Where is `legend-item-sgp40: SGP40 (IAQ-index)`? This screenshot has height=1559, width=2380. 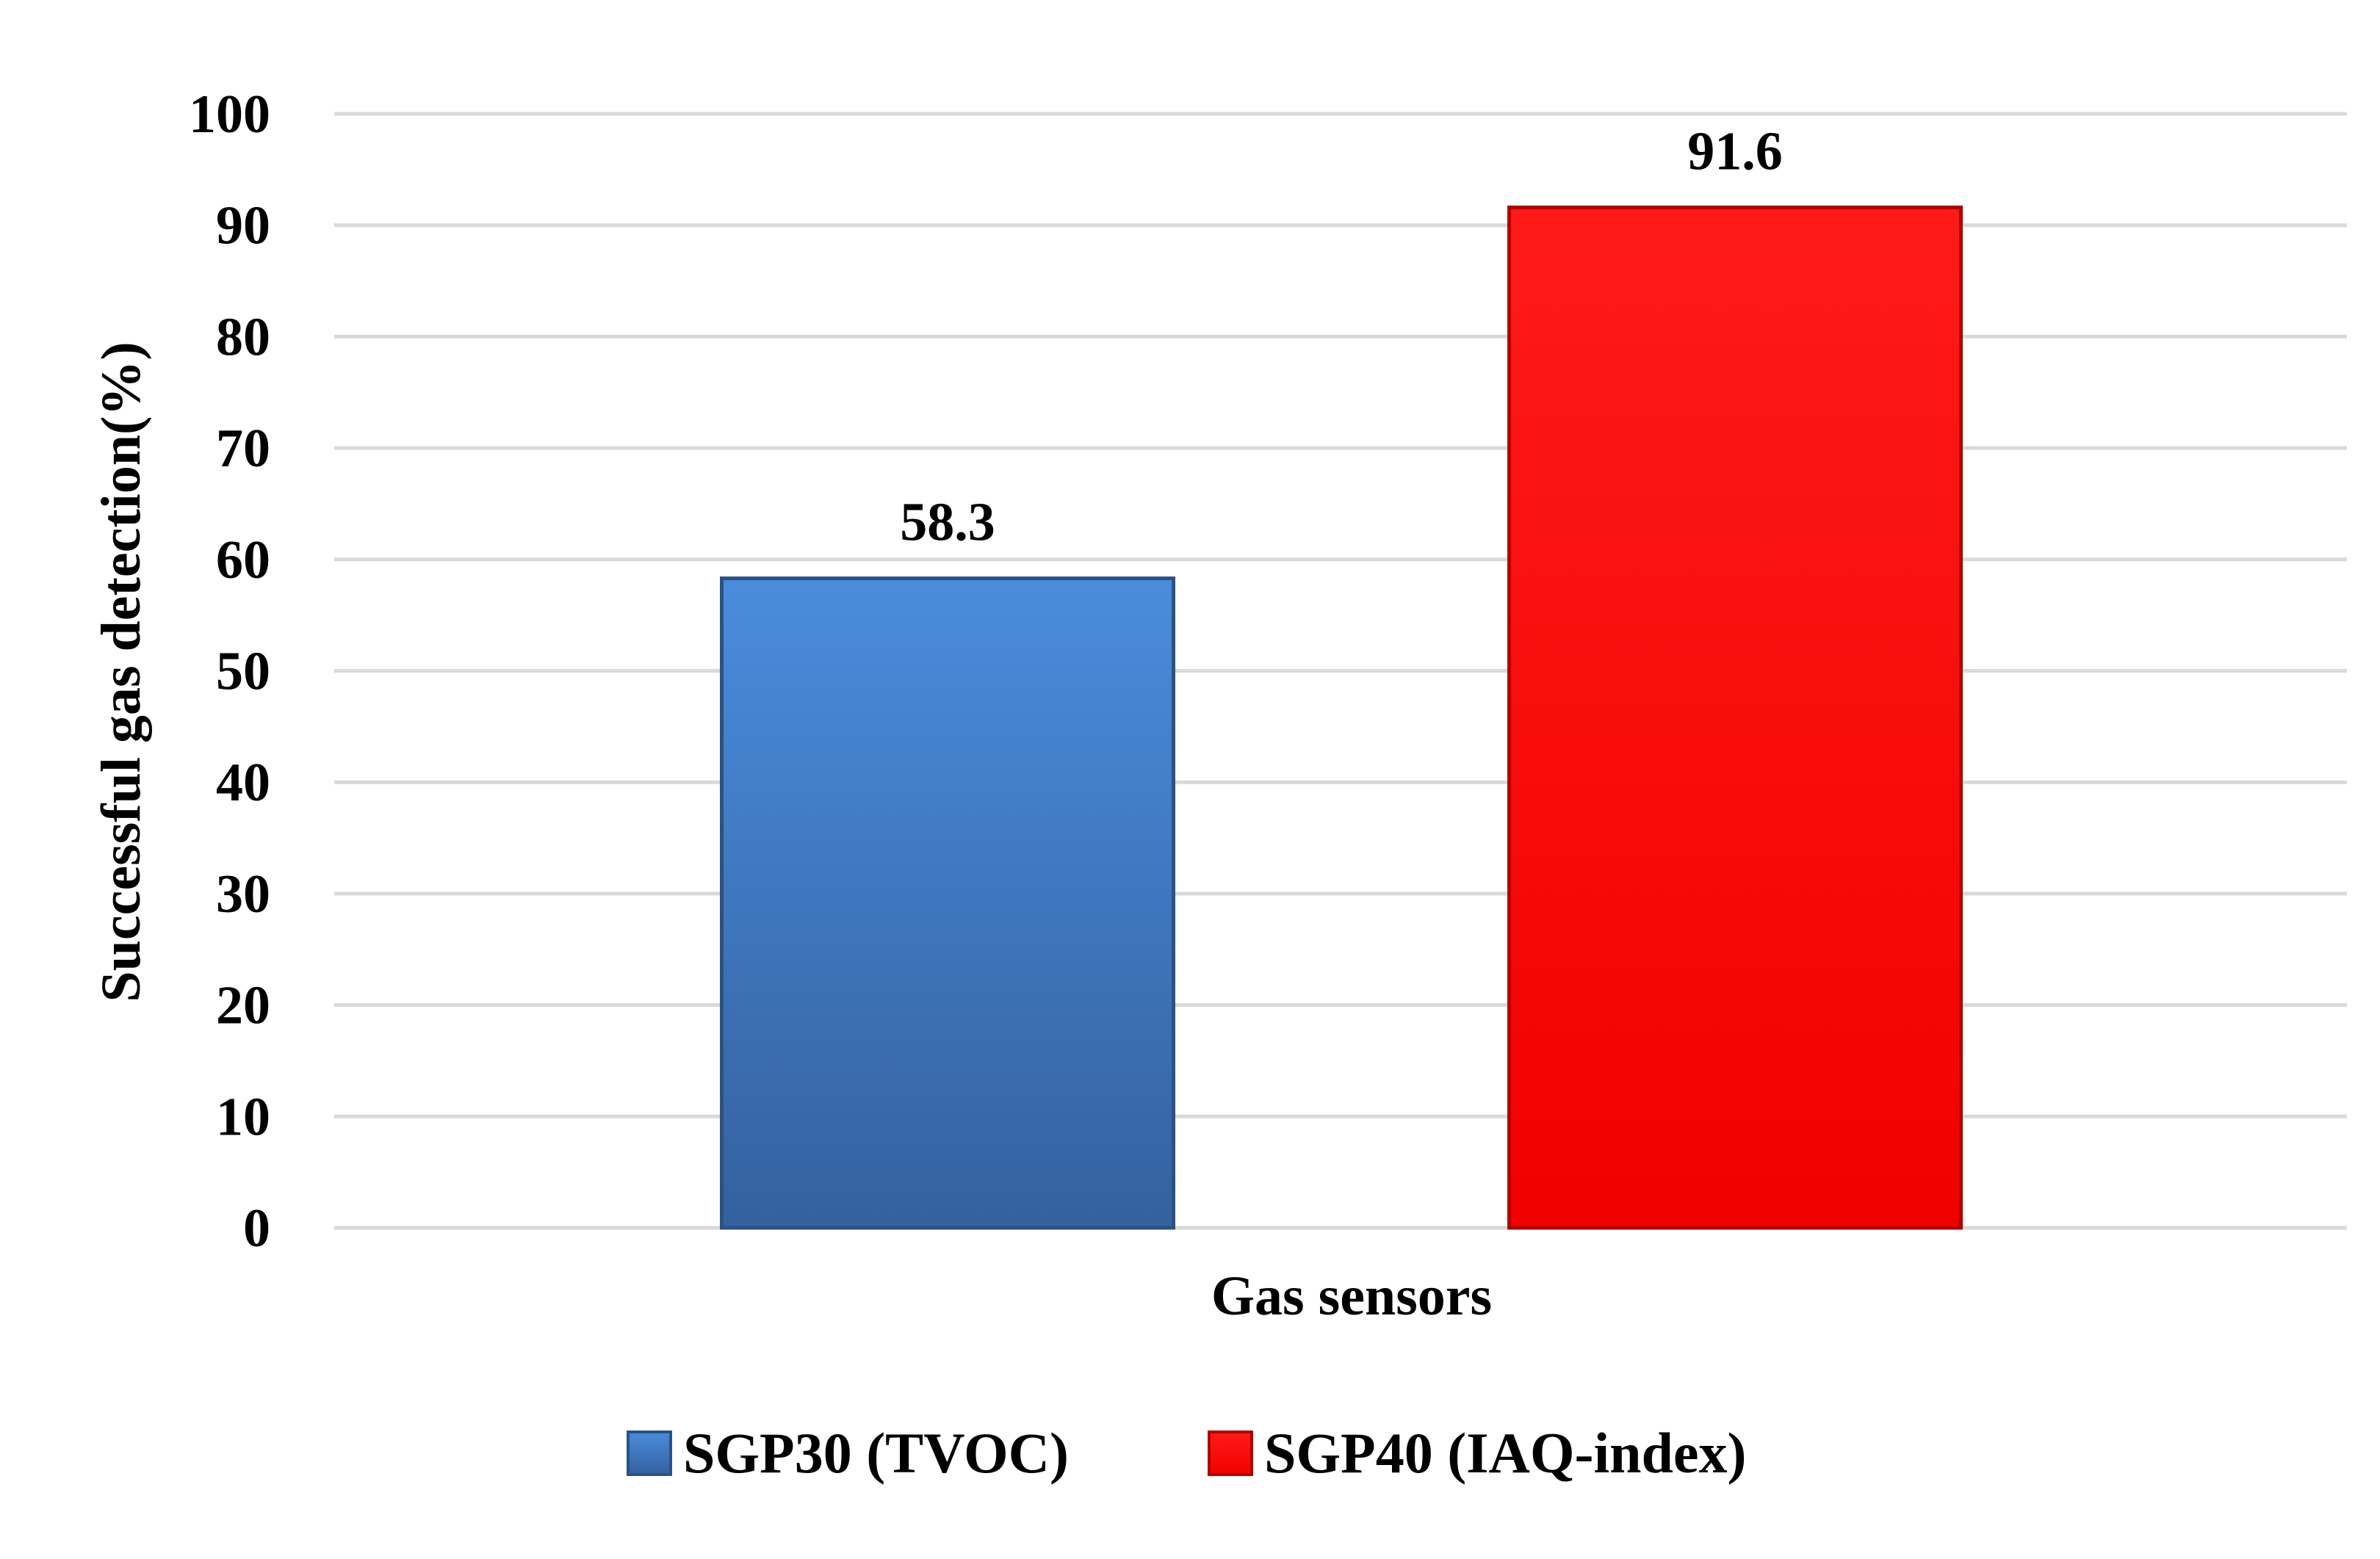 legend-item-sgp40: SGP40 (IAQ-index) is located at coordinates (1477, 1453).